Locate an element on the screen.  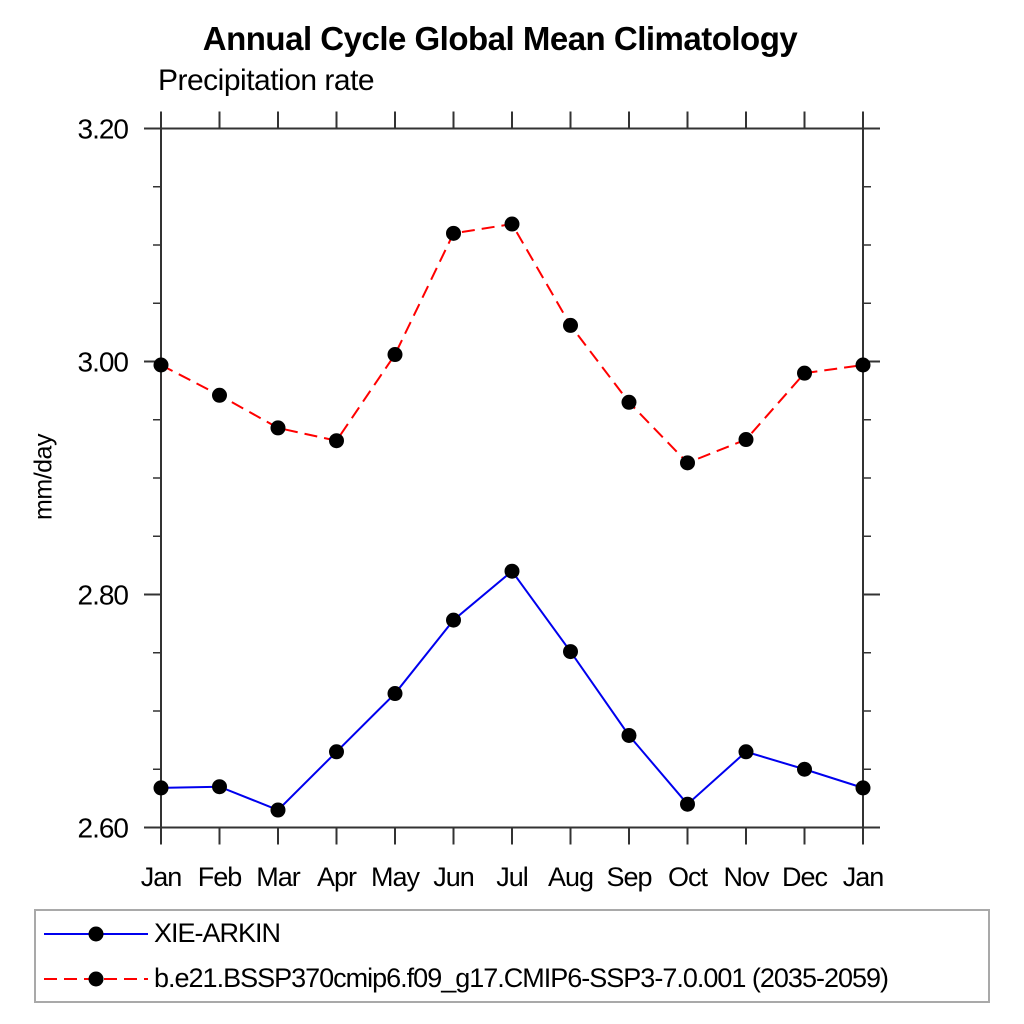
legend-label-xie-arkin: XIE-ARKIN is located at coordinates (217, 933).